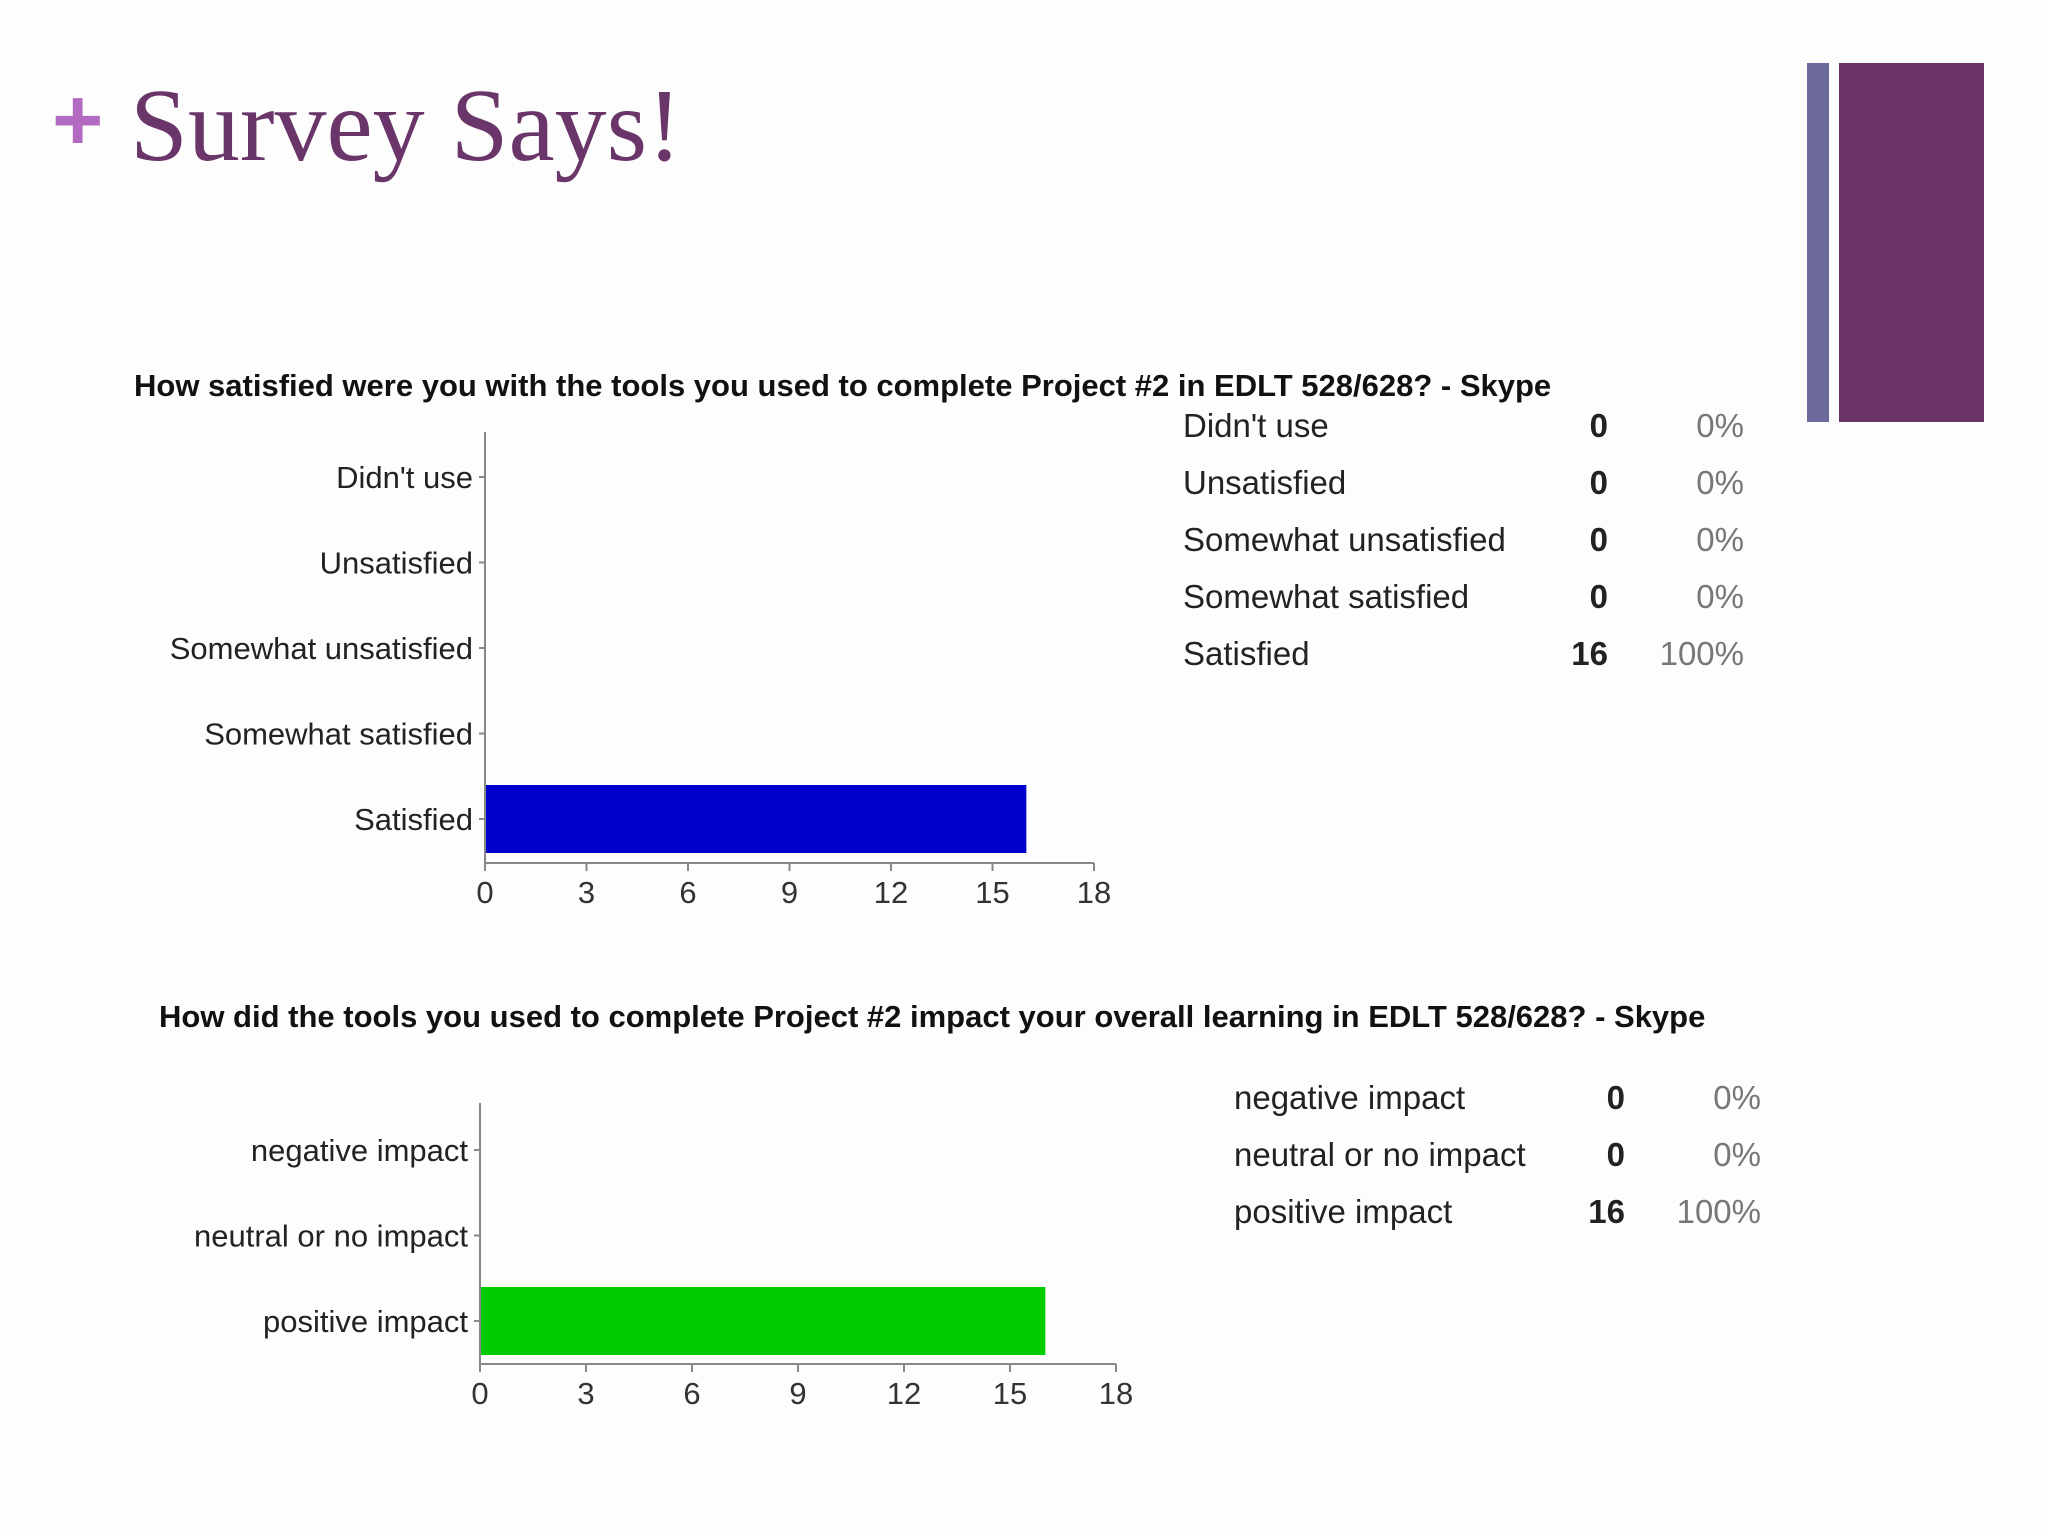 Image resolution: width=2048 pixels, height=1536 pixels. What do you see at coordinates (687, 892) in the screenshot?
I see `chart-1-x-tick-label: 6` at bounding box center [687, 892].